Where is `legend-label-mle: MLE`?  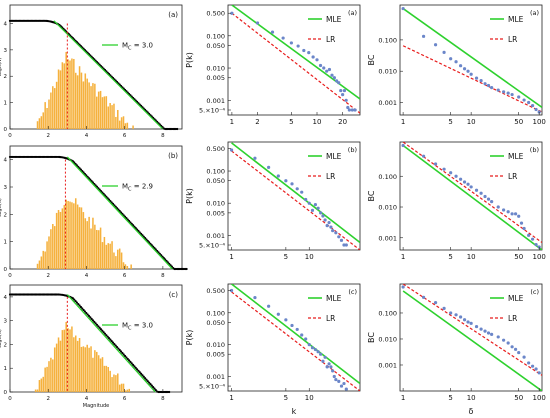
legend-label-mle: MLE is located at coordinates (334, 19).